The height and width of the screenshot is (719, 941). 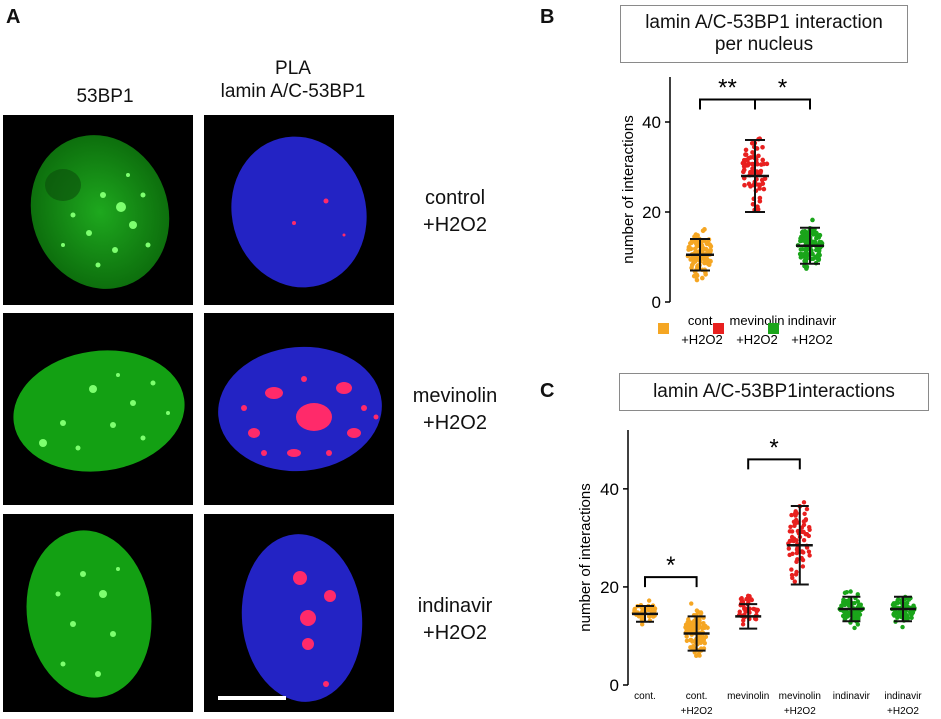 I want to click on chart-b-title-line1: lamin A/C-53BP1 interaction, so click(x=764, y=22).